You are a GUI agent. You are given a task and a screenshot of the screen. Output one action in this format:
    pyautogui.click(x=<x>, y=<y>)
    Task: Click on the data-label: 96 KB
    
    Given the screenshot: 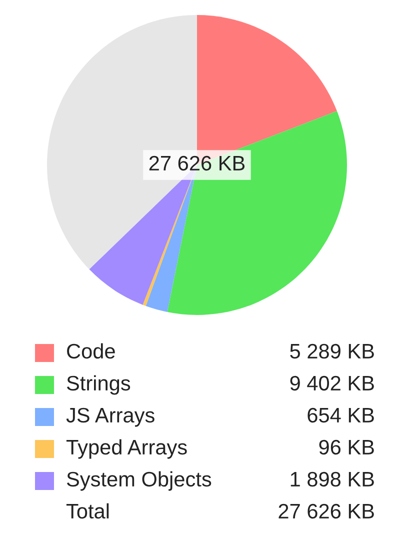 What is the action you would take?
    pyautogui.click(x=346, y=447)
    